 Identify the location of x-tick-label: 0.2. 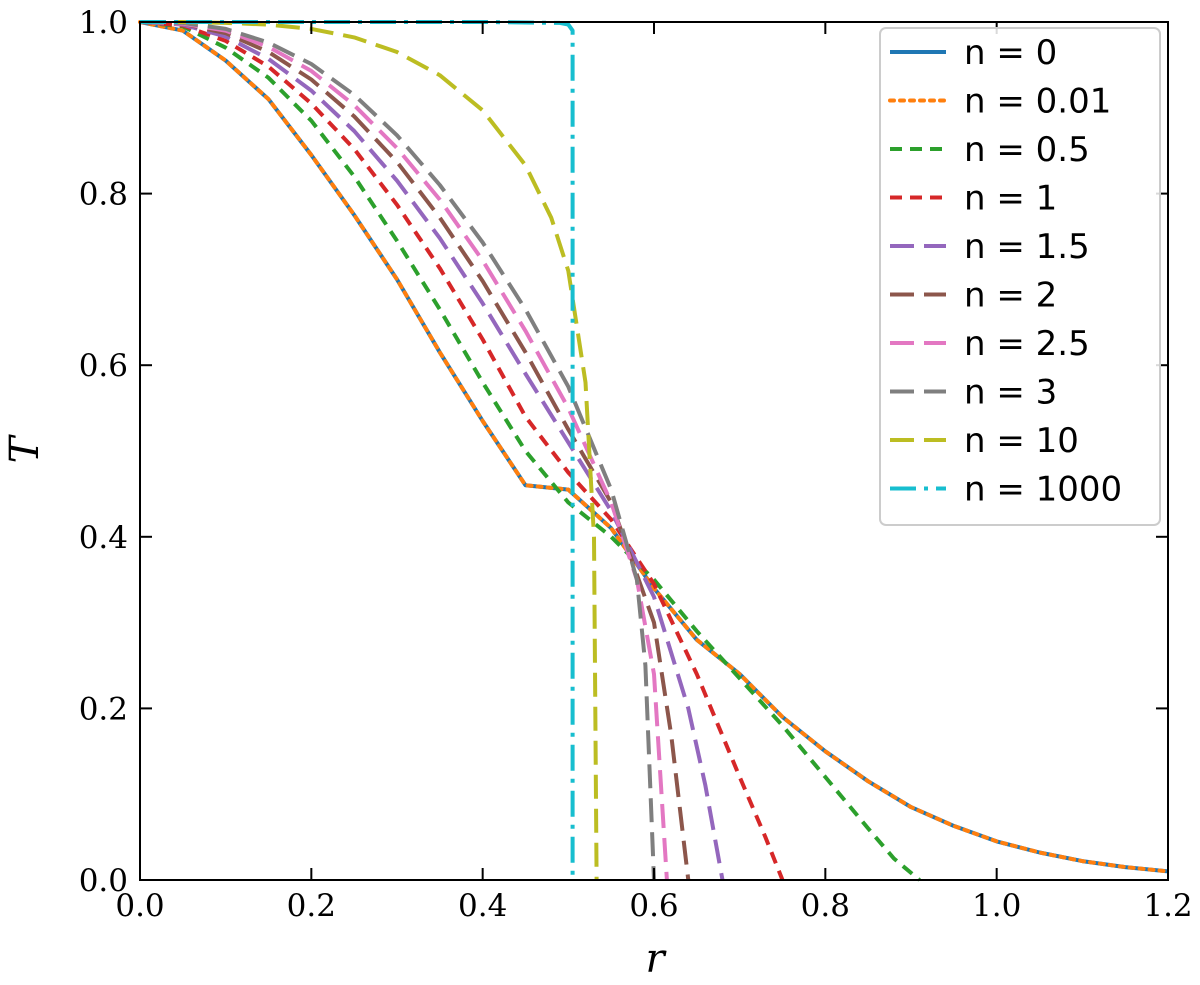
(311, 906).